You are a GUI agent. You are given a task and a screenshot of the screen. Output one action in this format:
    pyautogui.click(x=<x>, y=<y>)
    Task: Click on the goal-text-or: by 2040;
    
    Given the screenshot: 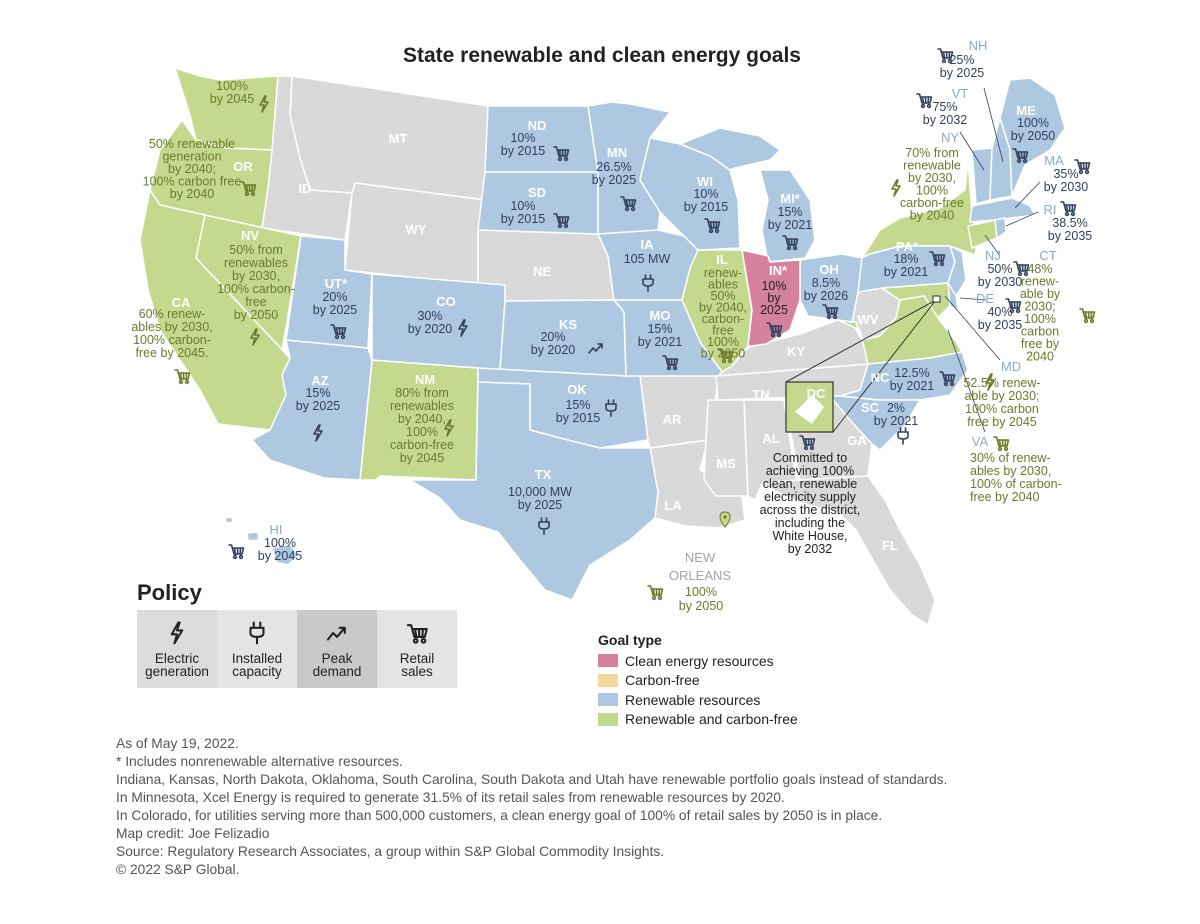 What is the action you would take?
    pyautogui.click(x=192, y=169)
    